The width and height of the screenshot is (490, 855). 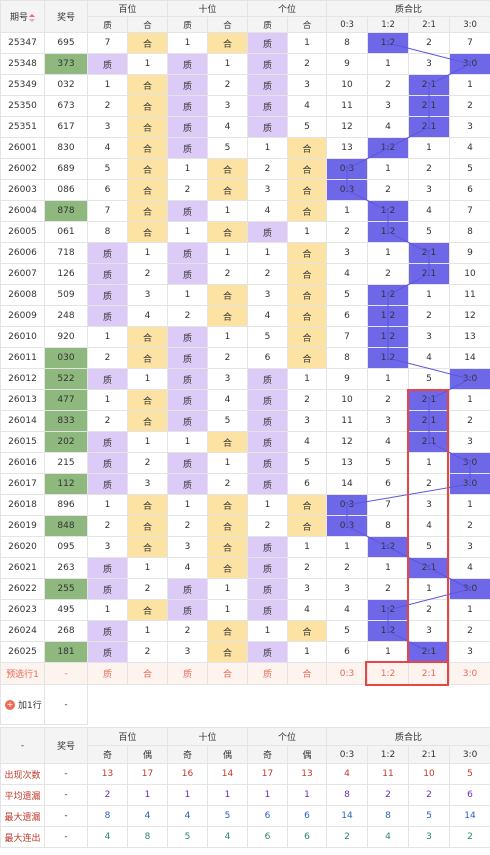 I want to click on draw-row: 26012 522 质 1 质 3 质 1 9 1 5 3:0, so click(x=245, y=379).